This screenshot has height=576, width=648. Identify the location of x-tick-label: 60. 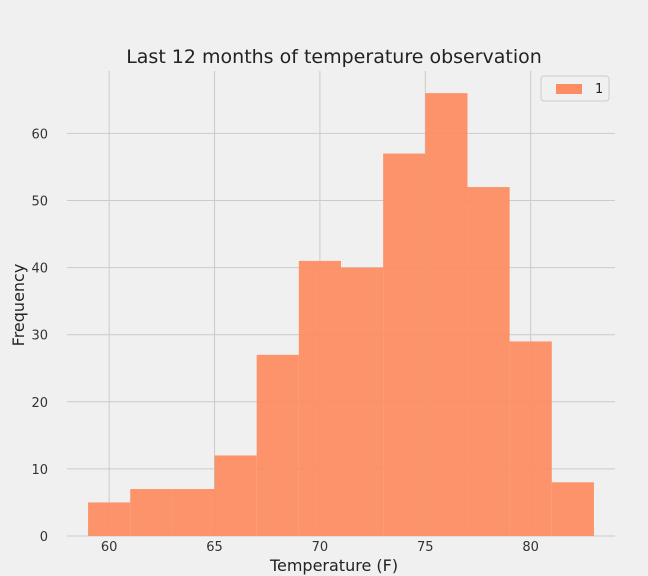
(109, 547).